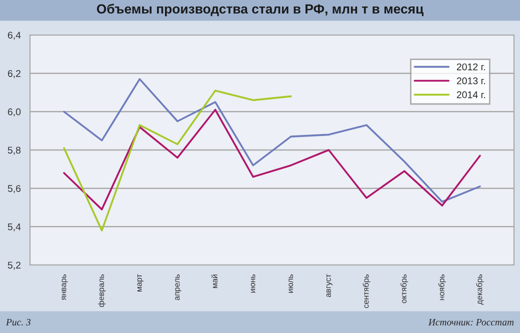 The width and height of the screenshot is (520, 333). What do you see at coordinates (14, 189) in the screenshot?
I see `y-tick-label: 5,6` at bounding box center [14, 189].